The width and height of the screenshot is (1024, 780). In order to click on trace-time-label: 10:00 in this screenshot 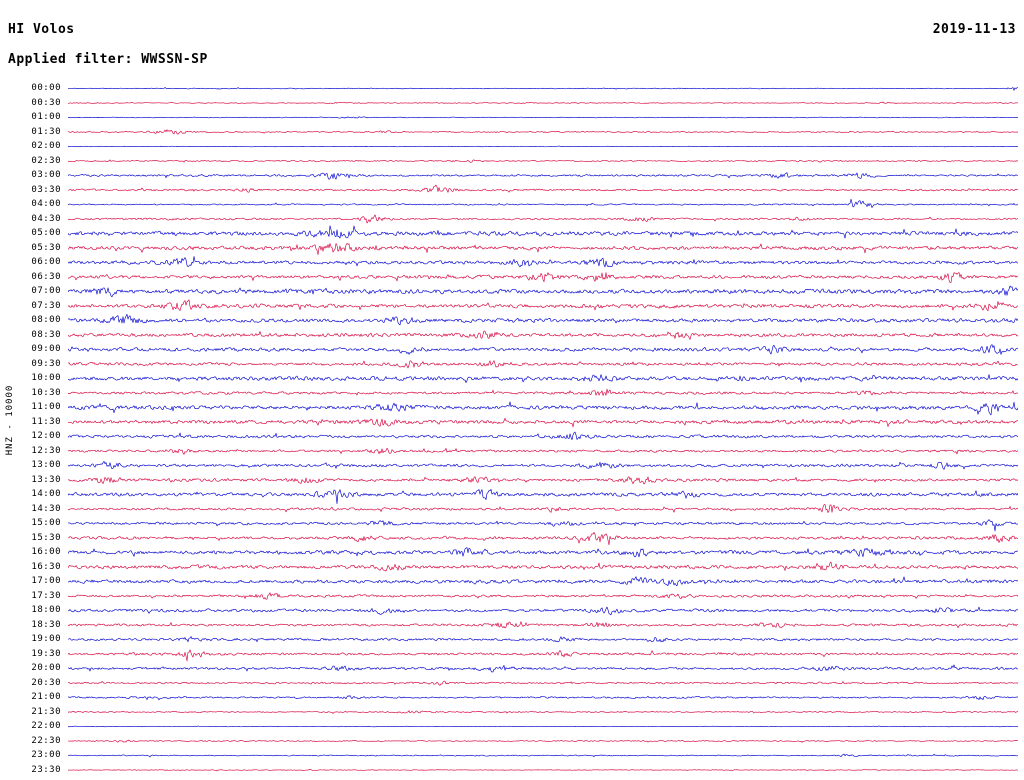, I will do `click(46, 378)`.